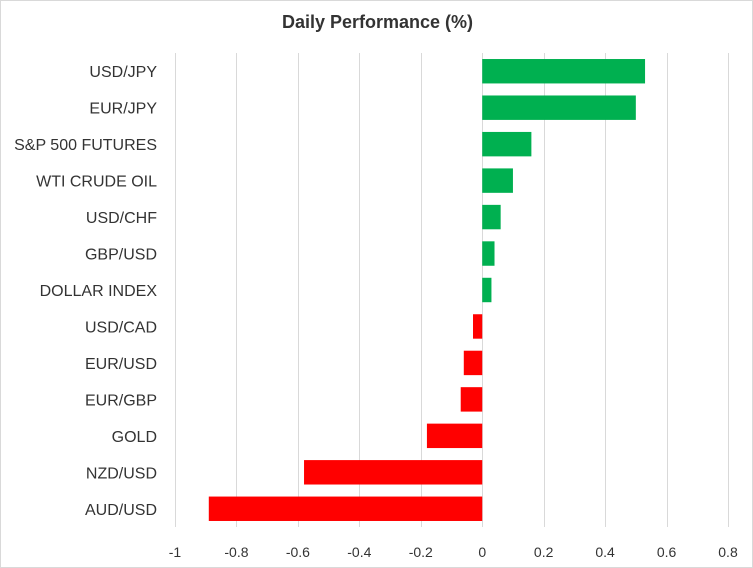 The image size is (753, 568). I want to click on category-label: WTI CRUDE OIL, so click(96, 182).